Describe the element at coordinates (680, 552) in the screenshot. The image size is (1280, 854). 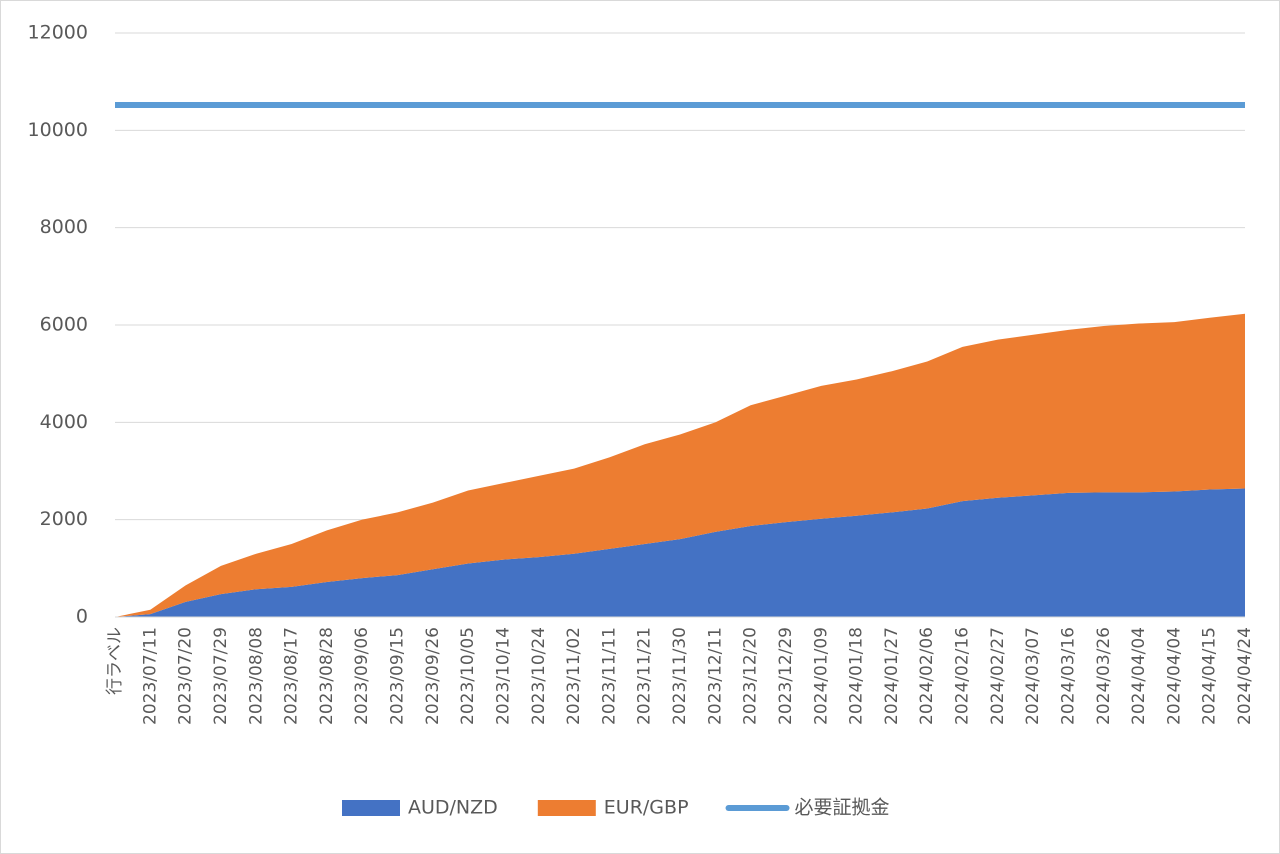
I see `area` at that location.